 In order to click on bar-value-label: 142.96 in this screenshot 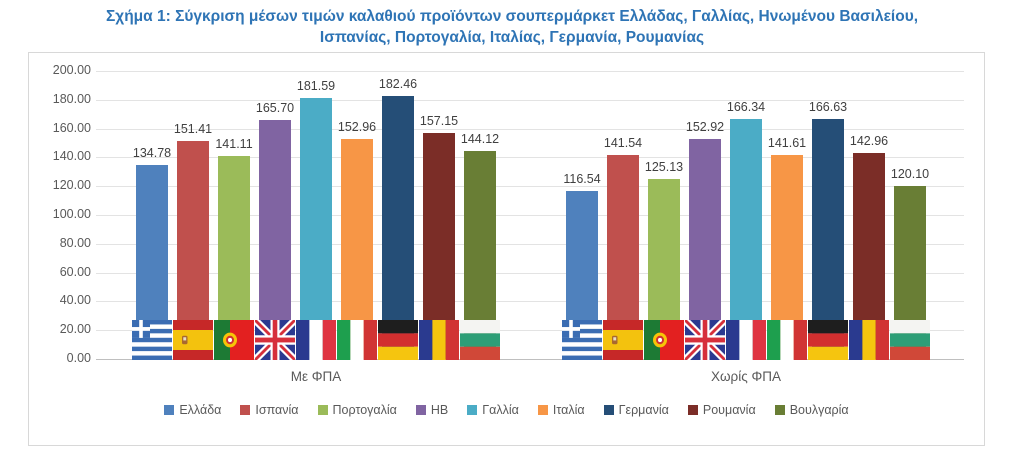, I will do `click(869, 141)`.